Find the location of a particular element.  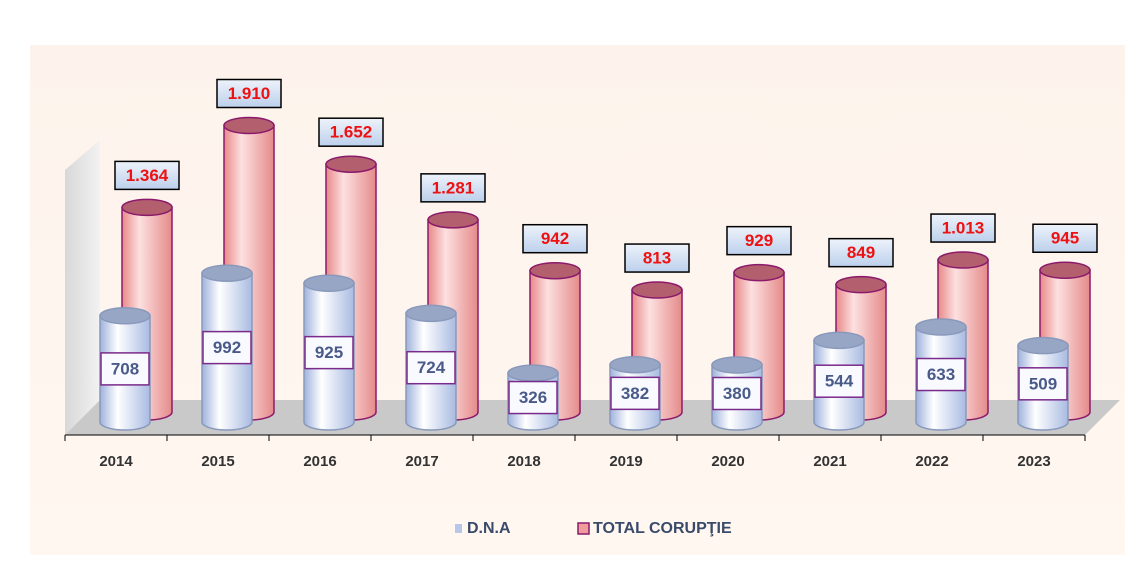

x-tick-label: 2016 is located at coordinates (319, 461).